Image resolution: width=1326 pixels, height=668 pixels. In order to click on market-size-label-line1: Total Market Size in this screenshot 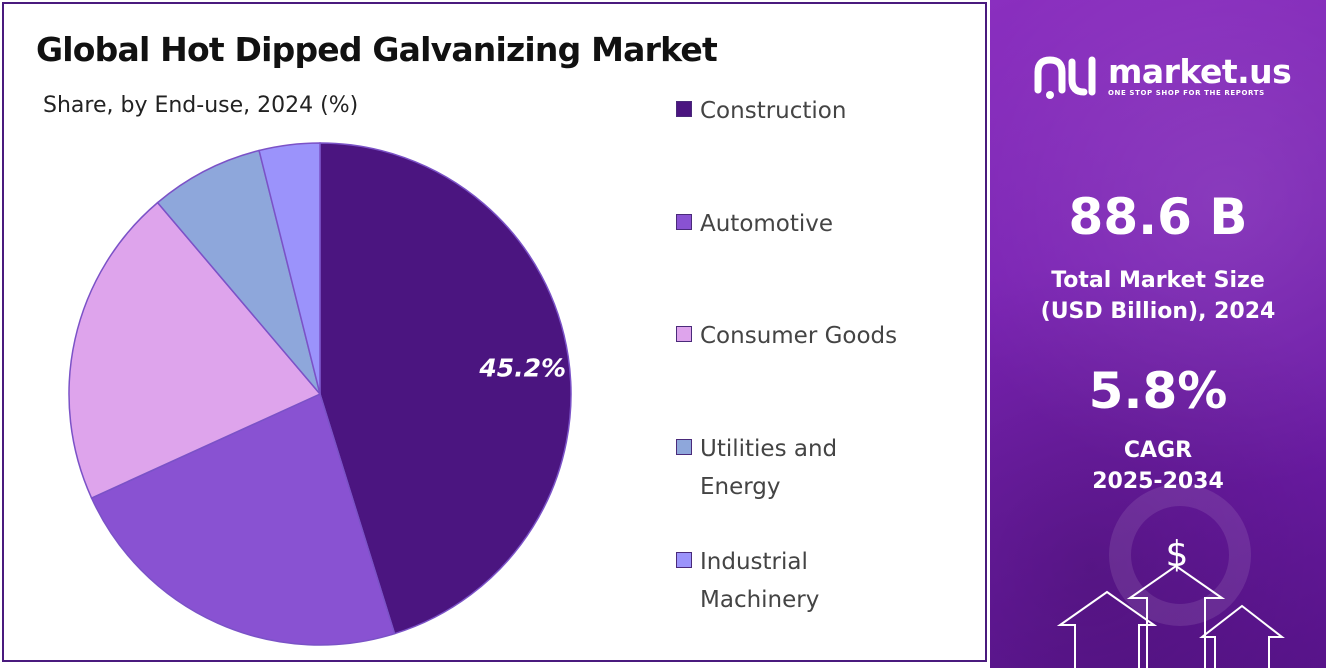, I will do `click(1158, 280)`.